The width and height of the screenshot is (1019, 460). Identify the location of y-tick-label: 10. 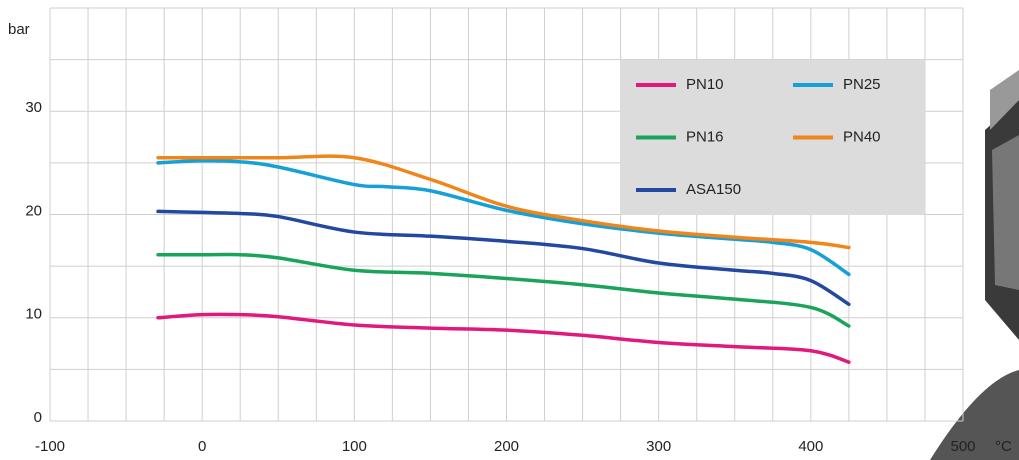
(33, 314).